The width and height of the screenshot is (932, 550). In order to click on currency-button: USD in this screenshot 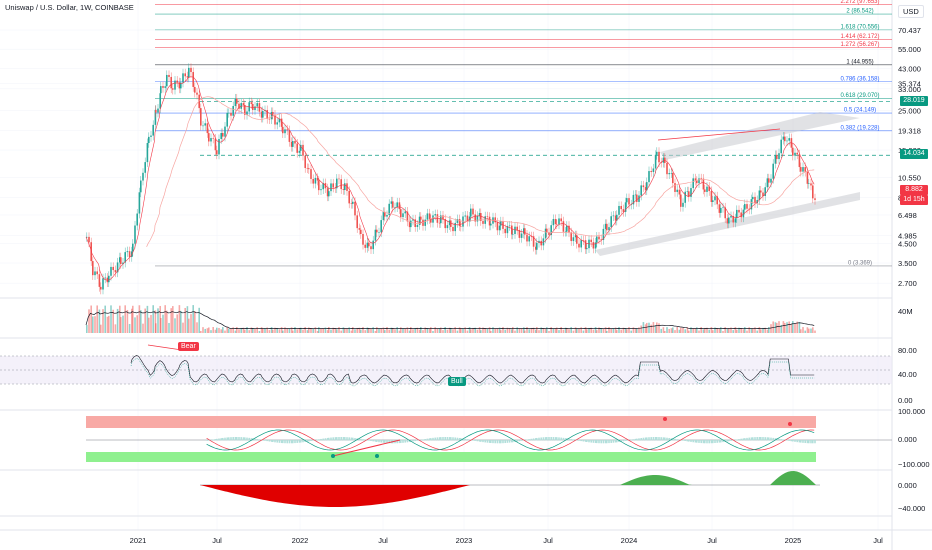, I will do `click(911, 11)`.